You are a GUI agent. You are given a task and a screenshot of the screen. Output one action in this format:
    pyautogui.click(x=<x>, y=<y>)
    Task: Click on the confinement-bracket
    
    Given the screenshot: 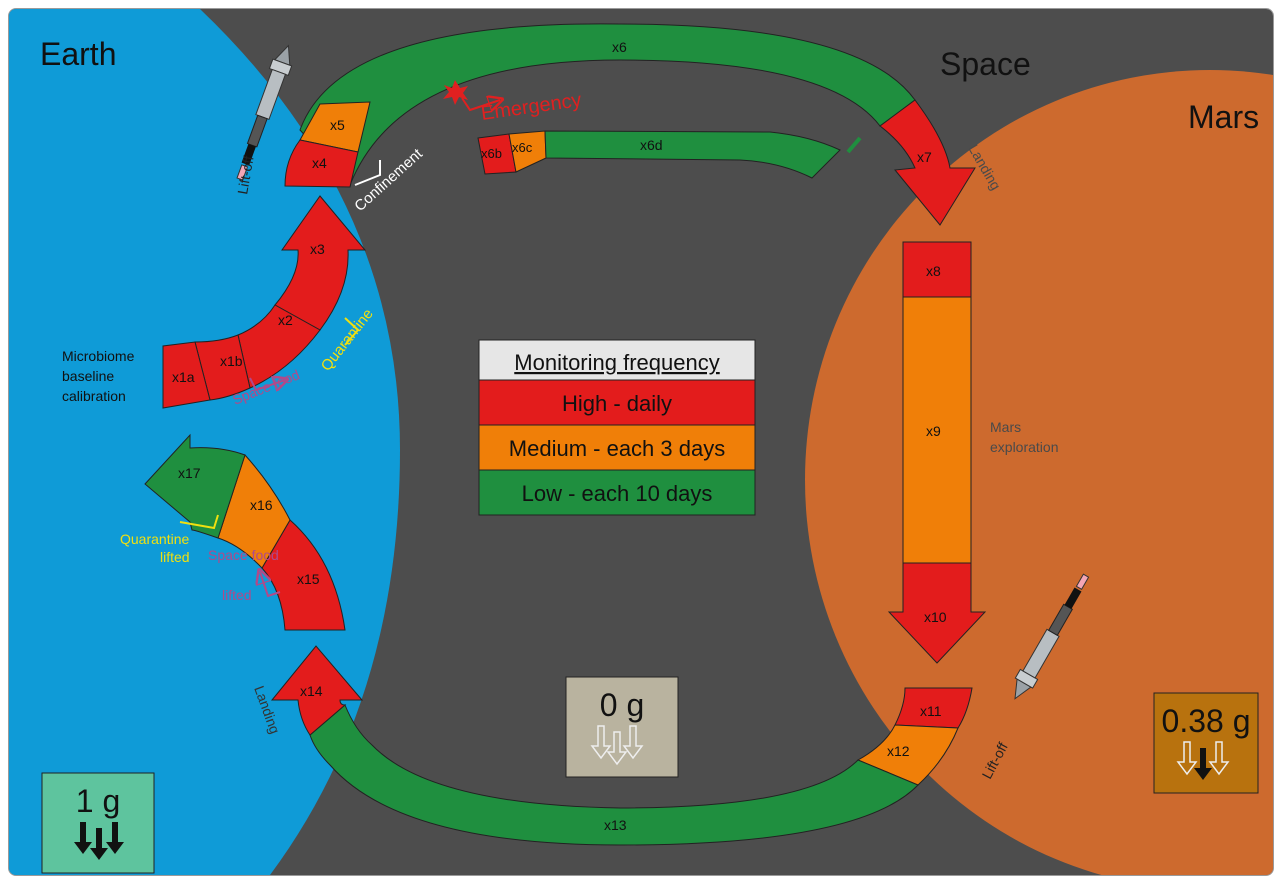 What is the action you would take?
    pyautogui.click(x=367, y=173)
    